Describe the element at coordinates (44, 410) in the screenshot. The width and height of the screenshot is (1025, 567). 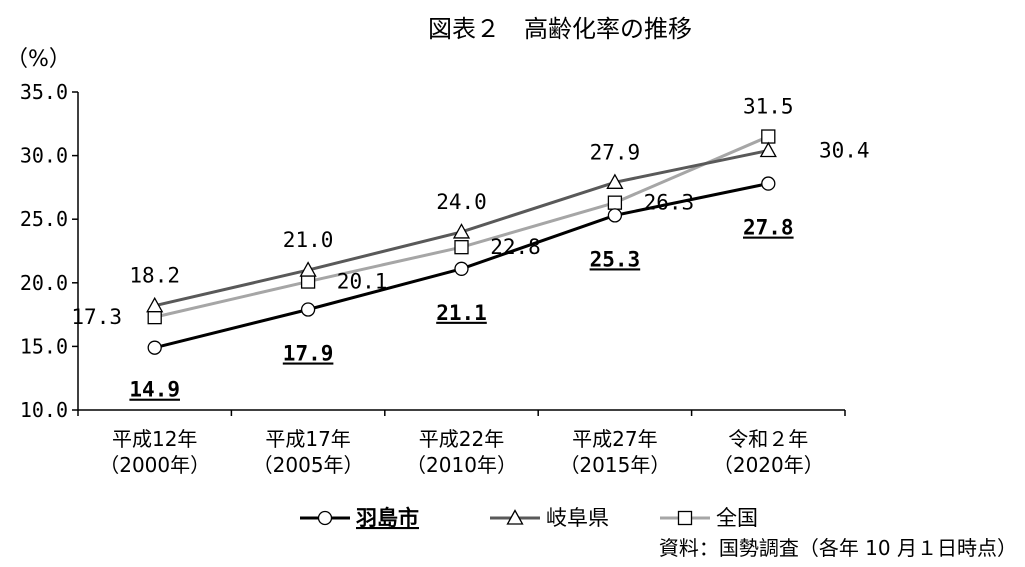
I see `y-tick-label: 10.0` at that location.